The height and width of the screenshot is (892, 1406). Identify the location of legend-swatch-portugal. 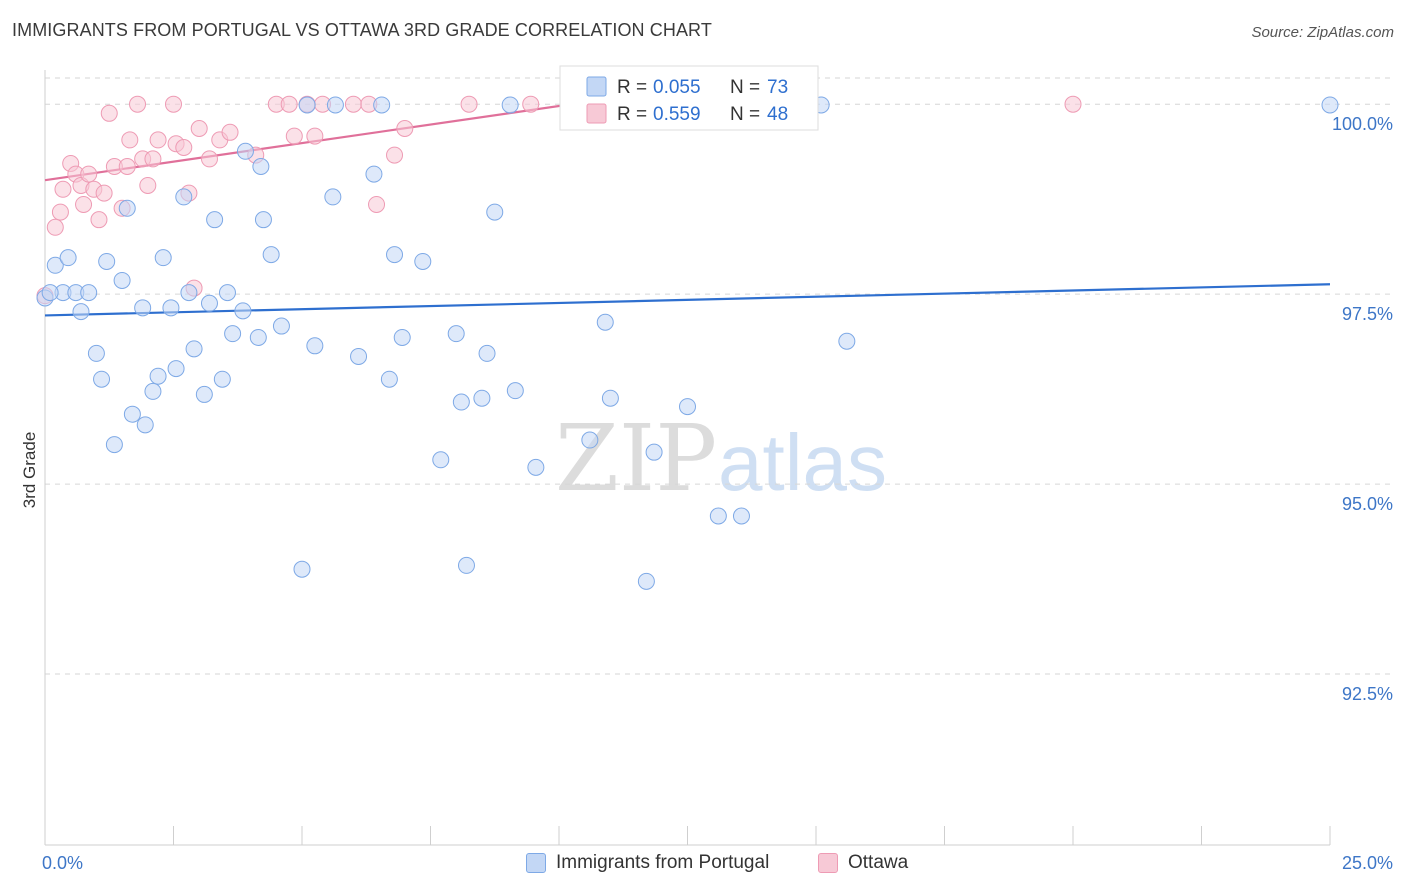
(536, 863).